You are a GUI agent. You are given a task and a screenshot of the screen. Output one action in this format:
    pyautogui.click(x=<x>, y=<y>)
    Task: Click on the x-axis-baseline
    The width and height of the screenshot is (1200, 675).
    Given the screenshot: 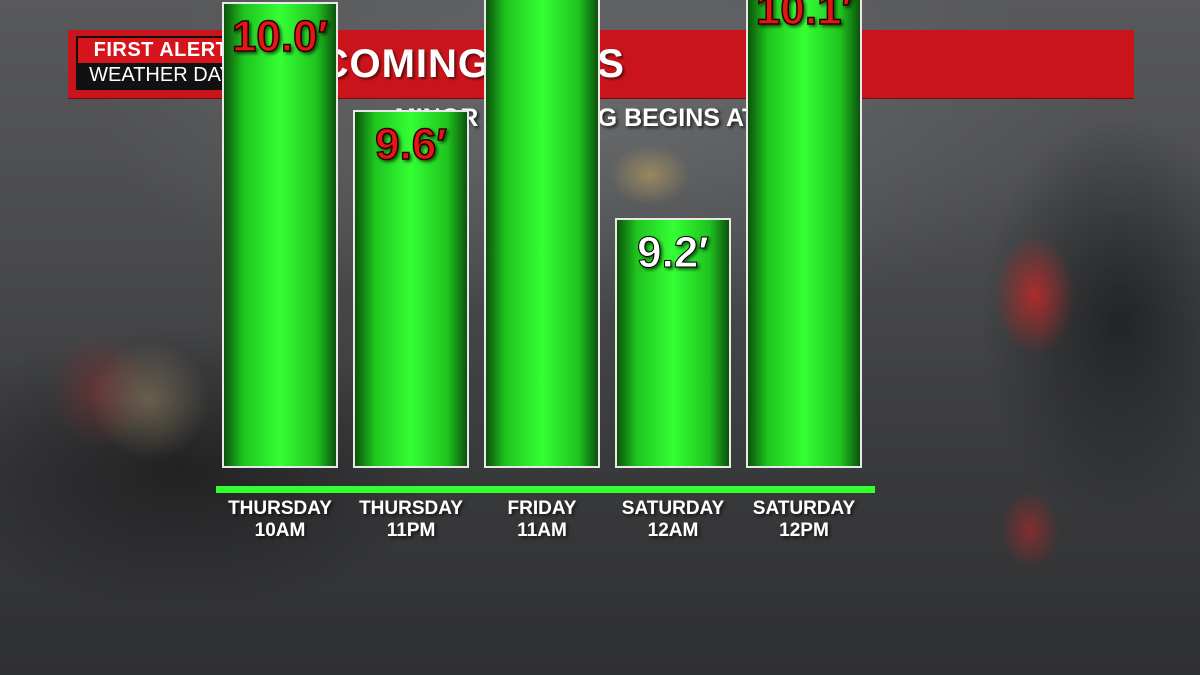 What is the action you would take?
    pyautogui.click(x=545, y=489)
    